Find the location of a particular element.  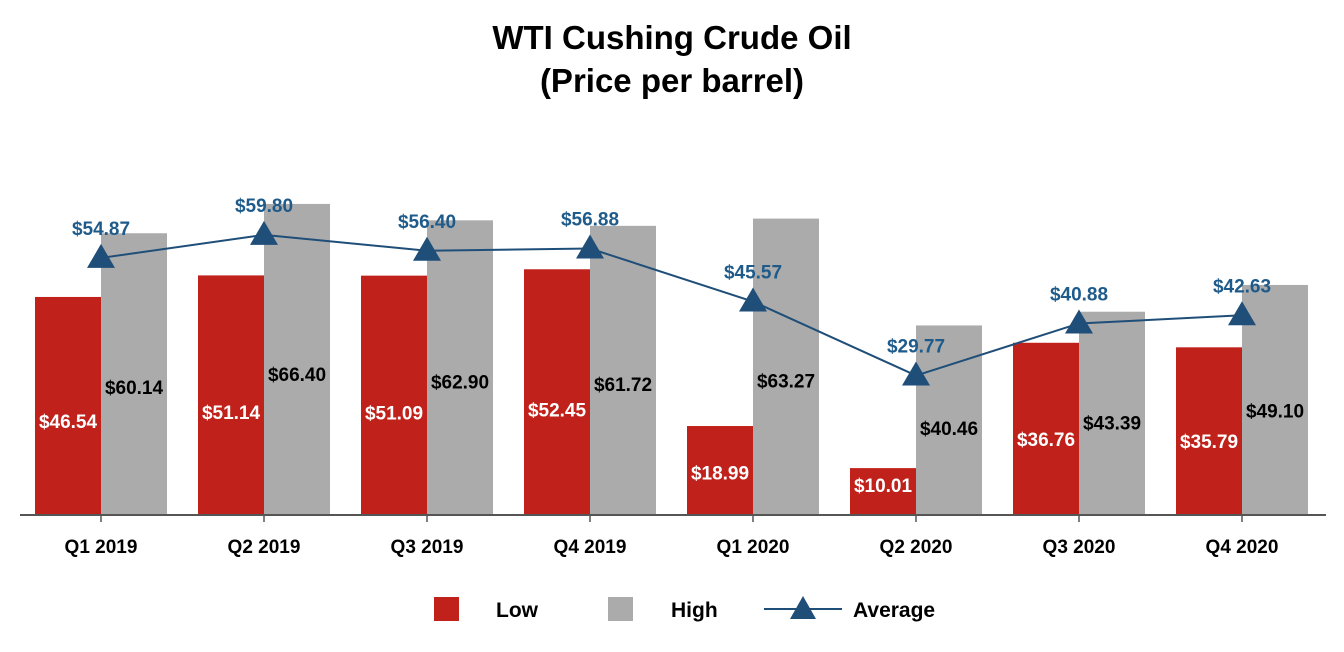

legend: Low High Average is located at coordinates (684, 609).